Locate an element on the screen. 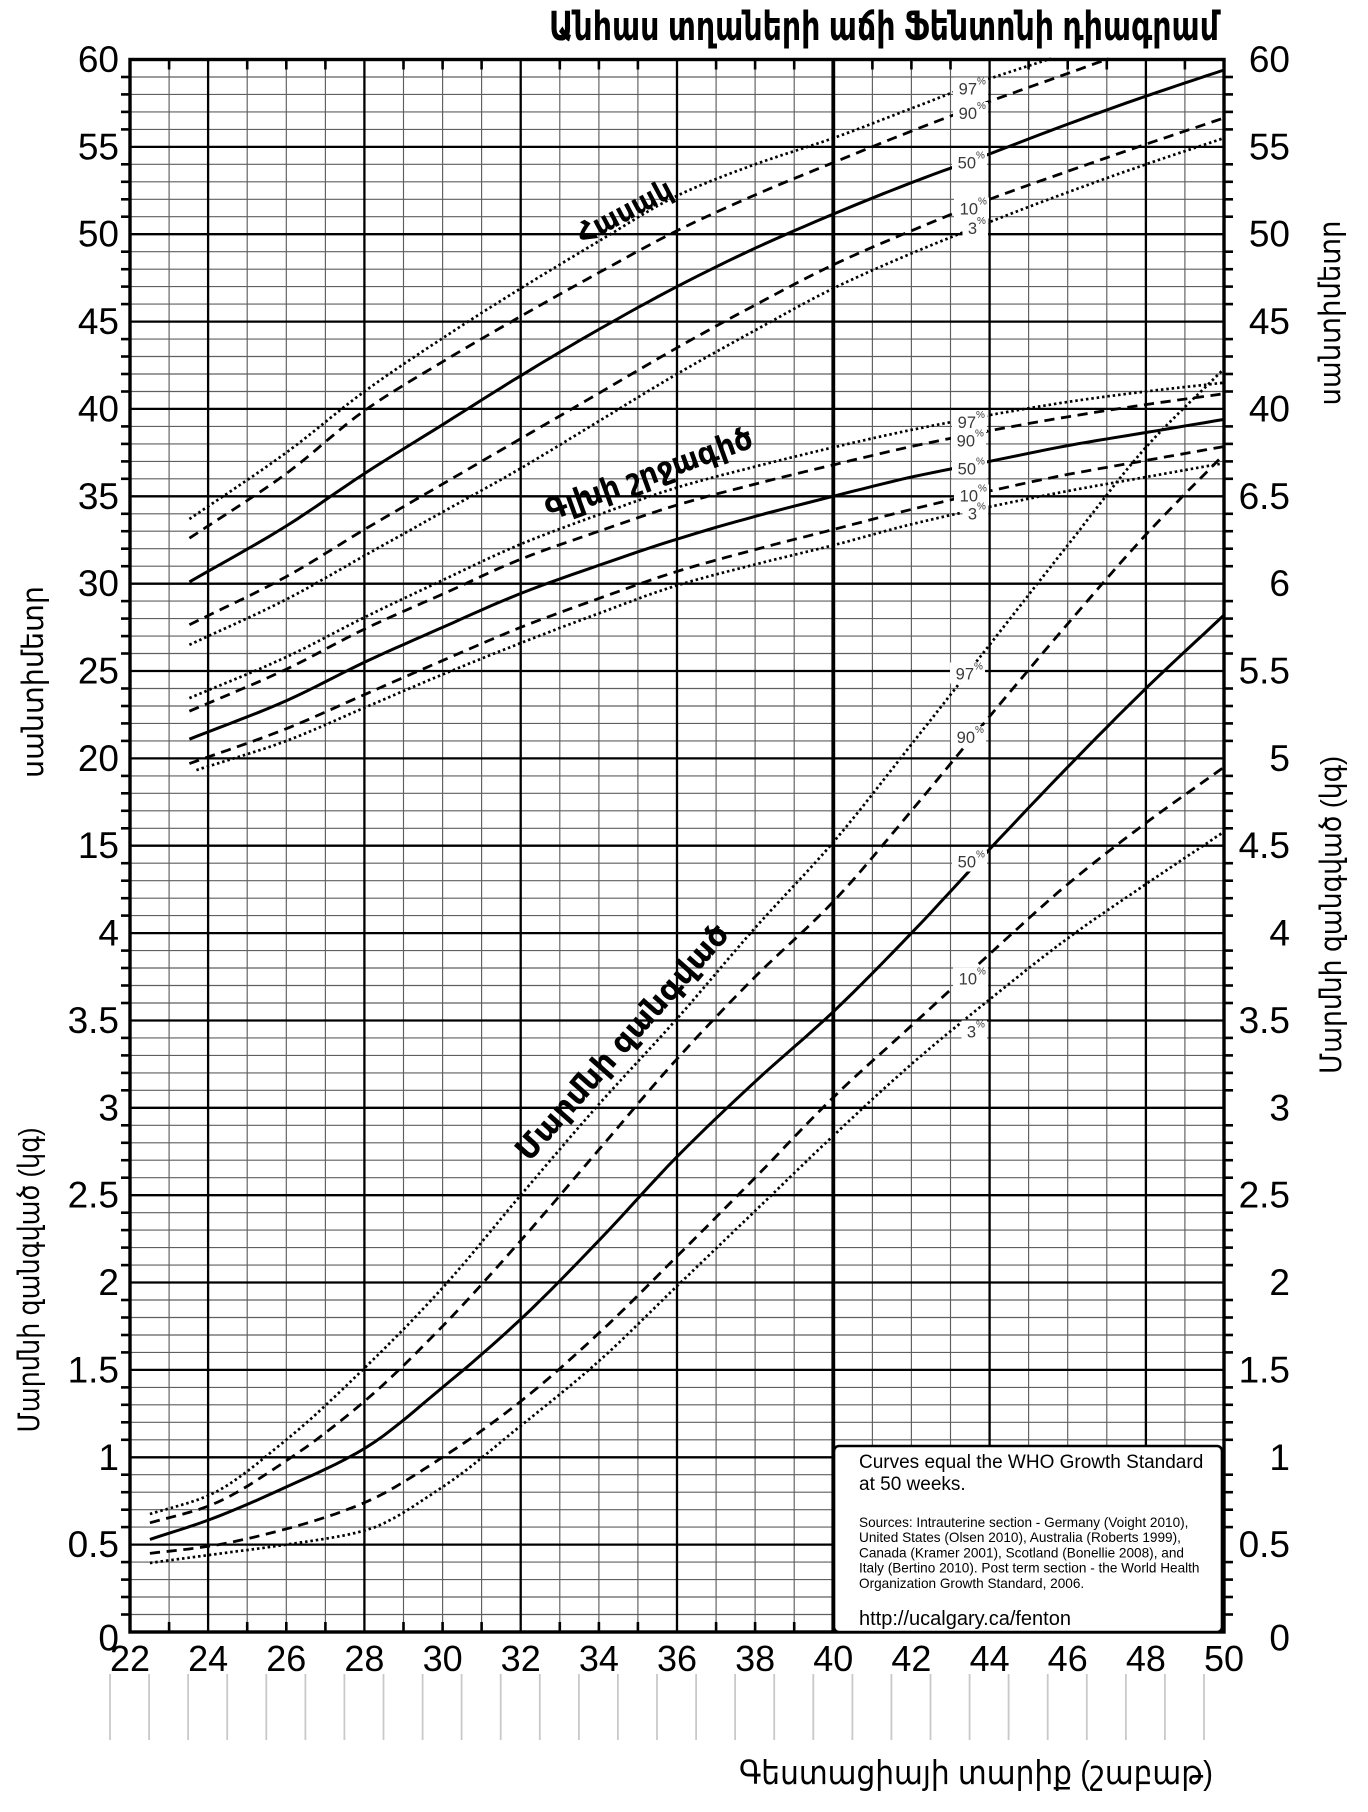 The width and height of the screenshot is (1368, 1812). svg-text: 44 is located at coordinates (990, 1658).